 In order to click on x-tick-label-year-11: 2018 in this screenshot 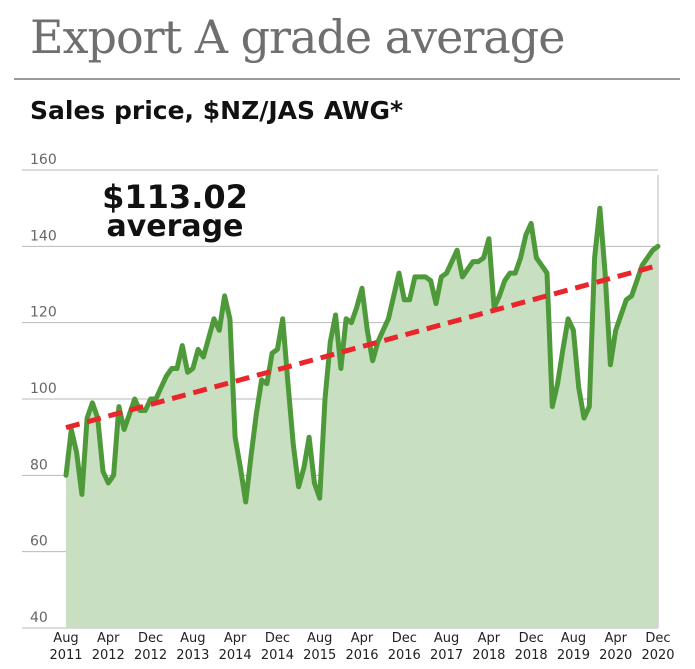, I will do `click(531, 655)`.